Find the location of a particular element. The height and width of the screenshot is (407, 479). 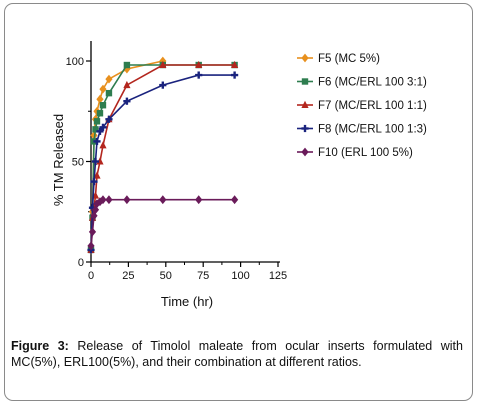

legend-item-4: F8 (MC/ERL 100 1:3) is located at coordinates (362, 130).